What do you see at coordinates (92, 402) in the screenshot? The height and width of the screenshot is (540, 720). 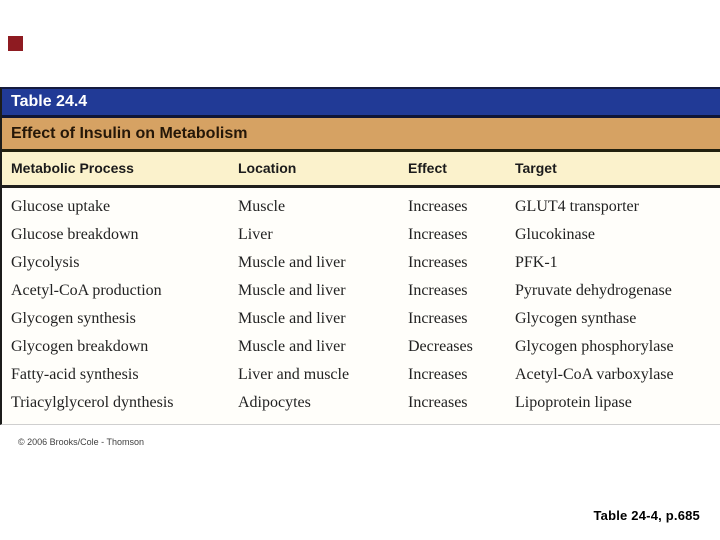 I see `table-cell: Triacylglycerol dynthesis` at bounding box center [92, 402].